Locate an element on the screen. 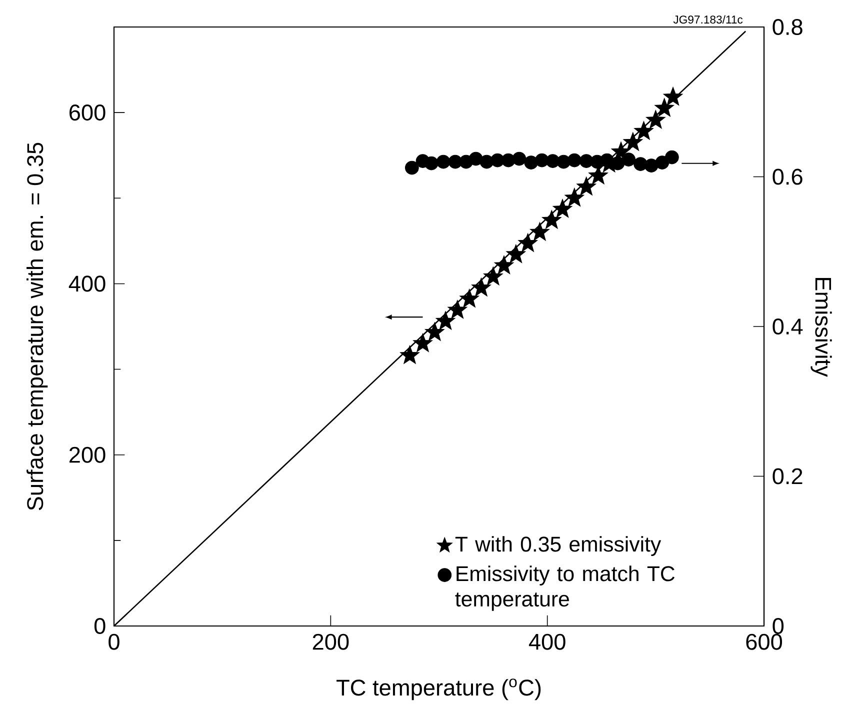 The height and width of the screenshot is (722, 867). y-tick-label: 200 is located at coordinates (88, 454).